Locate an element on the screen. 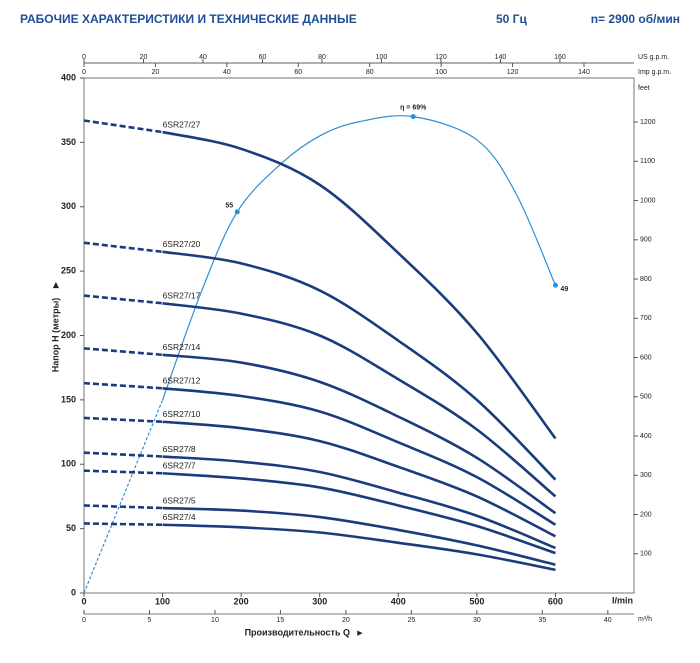 This screenshot has width=700, height=663. pump-label: 6SR27/17 is located at coordinates (182, 296).